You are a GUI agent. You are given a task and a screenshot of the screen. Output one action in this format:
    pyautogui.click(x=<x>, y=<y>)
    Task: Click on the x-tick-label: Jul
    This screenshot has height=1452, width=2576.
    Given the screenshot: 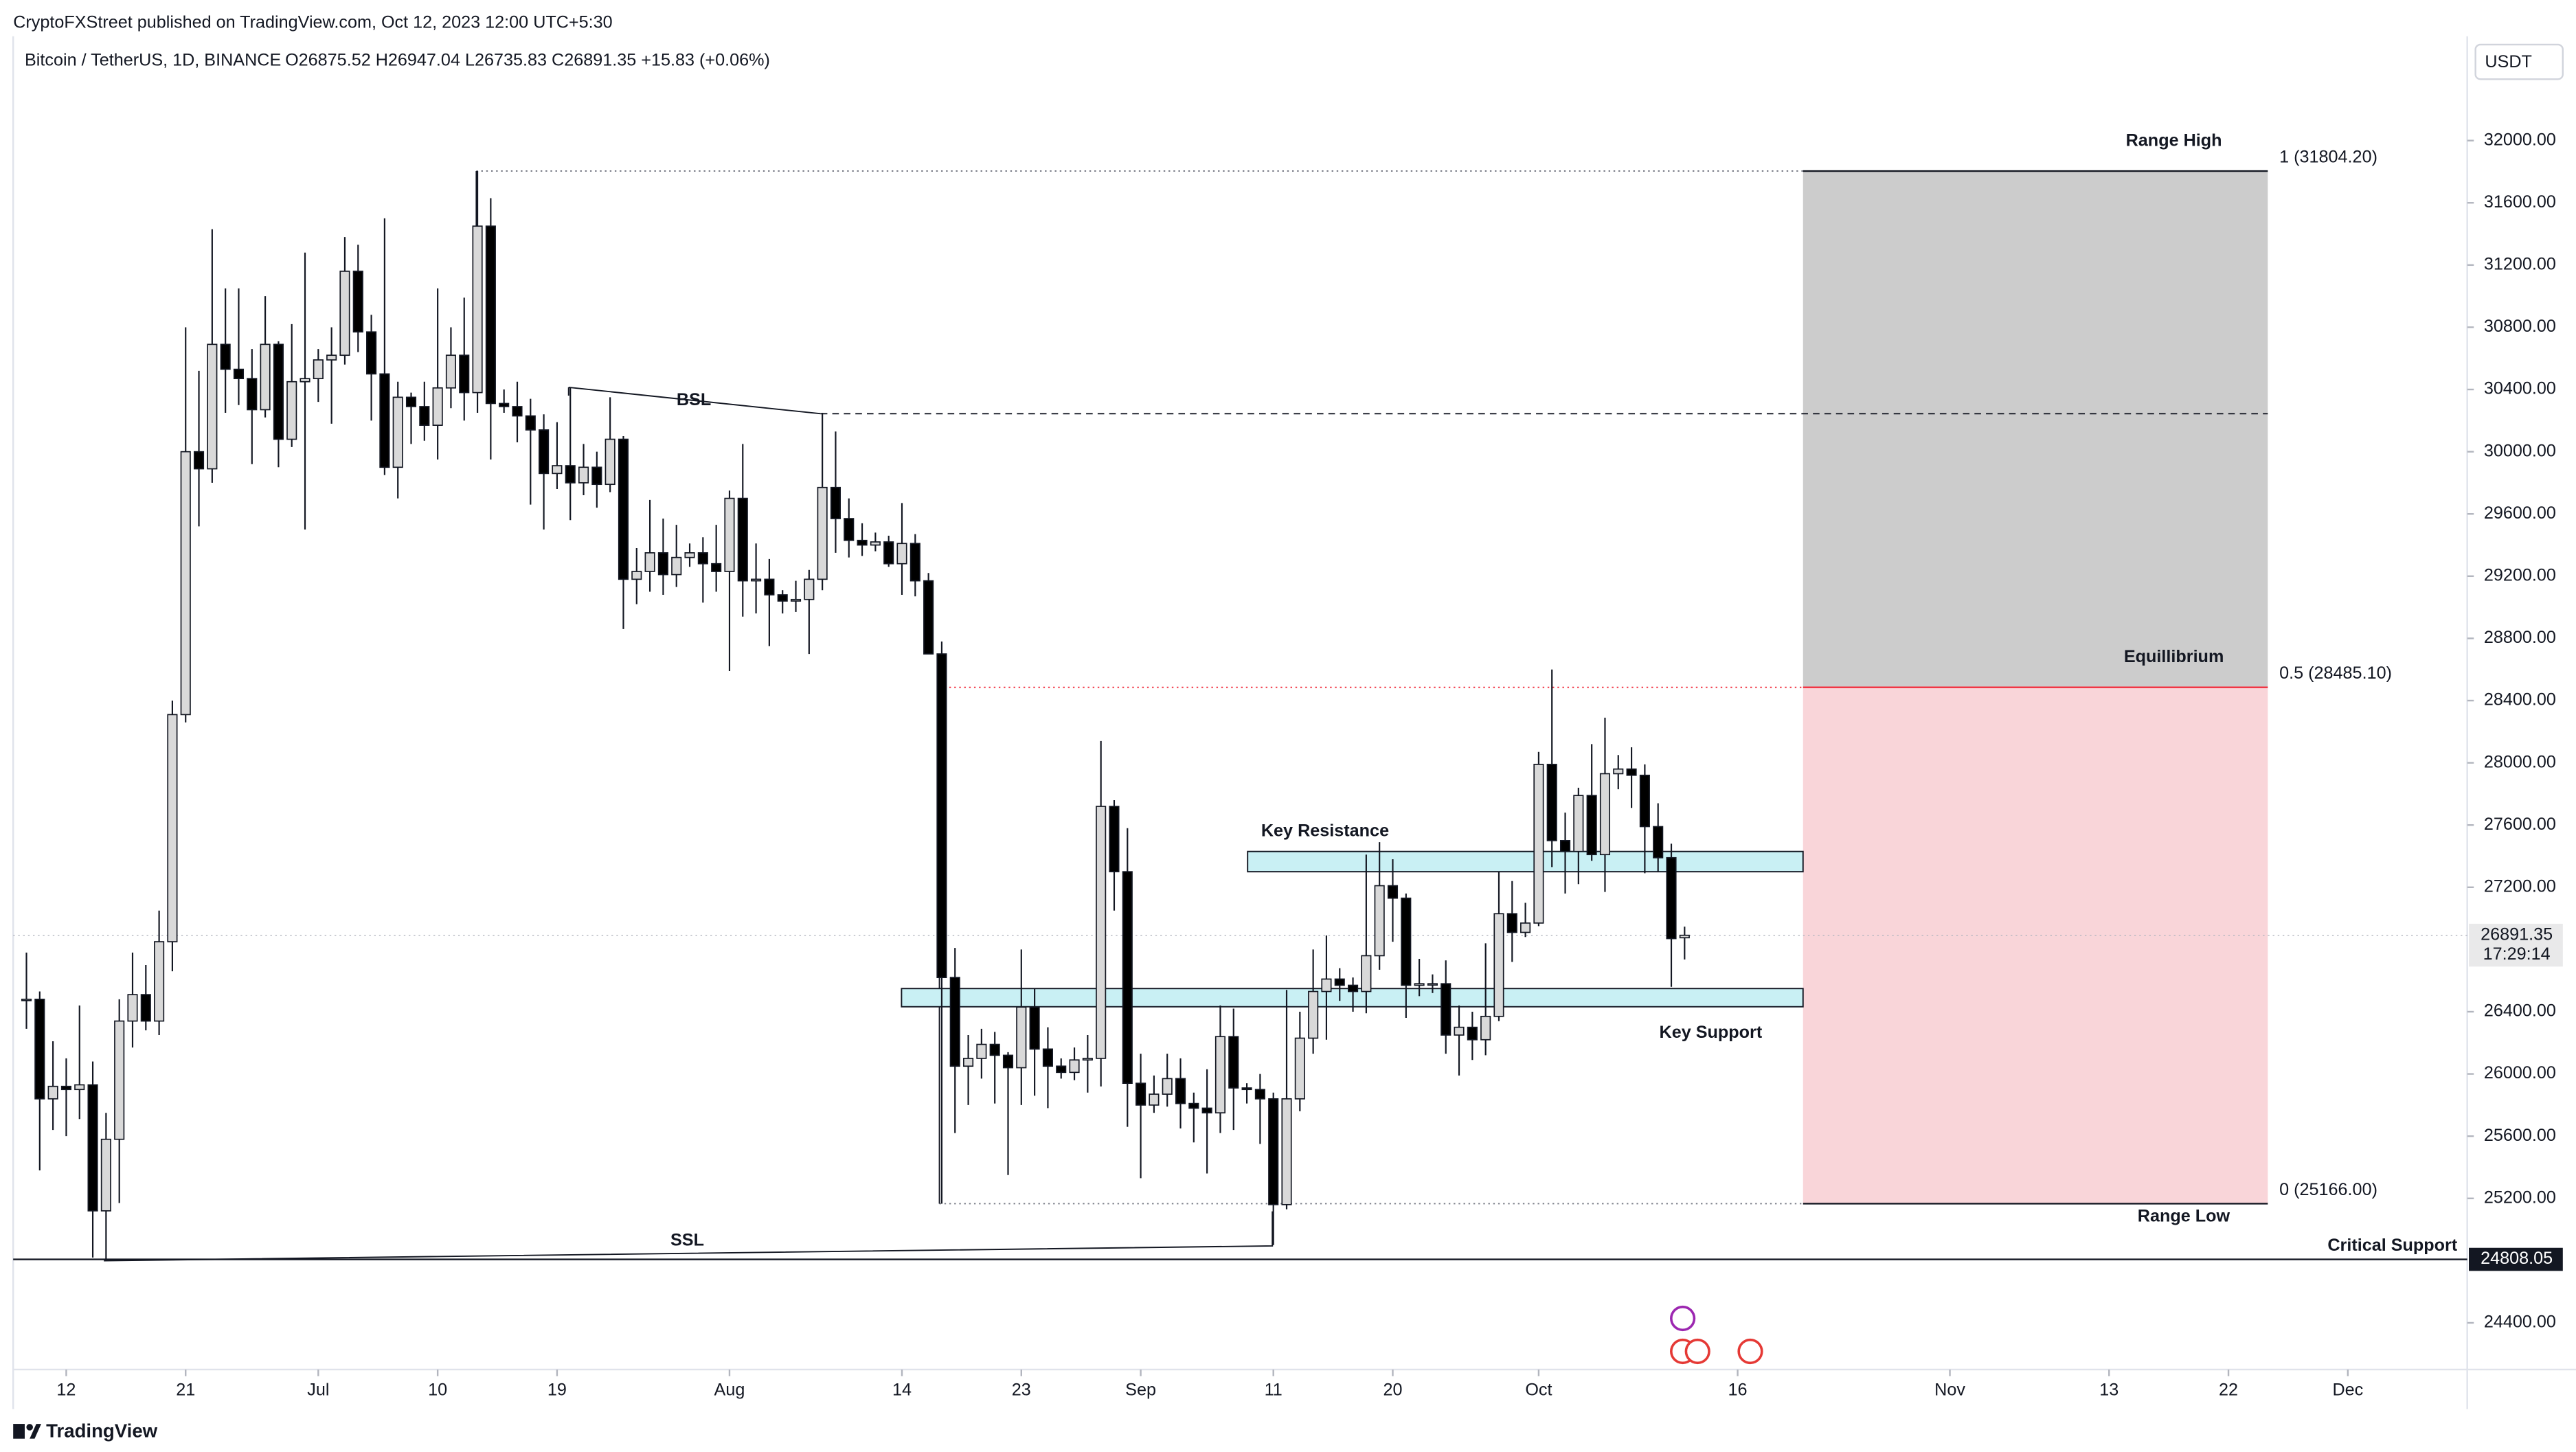 What is the action you would take?
    pyautogui.click(x=318, y=1390)
    